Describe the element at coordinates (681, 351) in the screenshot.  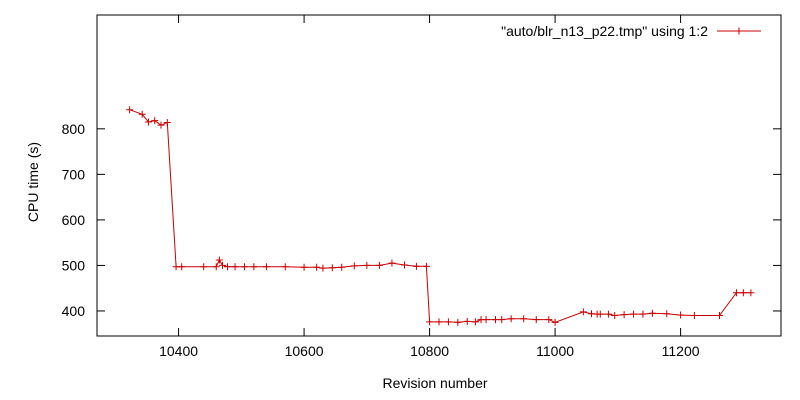
I see `x-tick-label: 11200` at that location.